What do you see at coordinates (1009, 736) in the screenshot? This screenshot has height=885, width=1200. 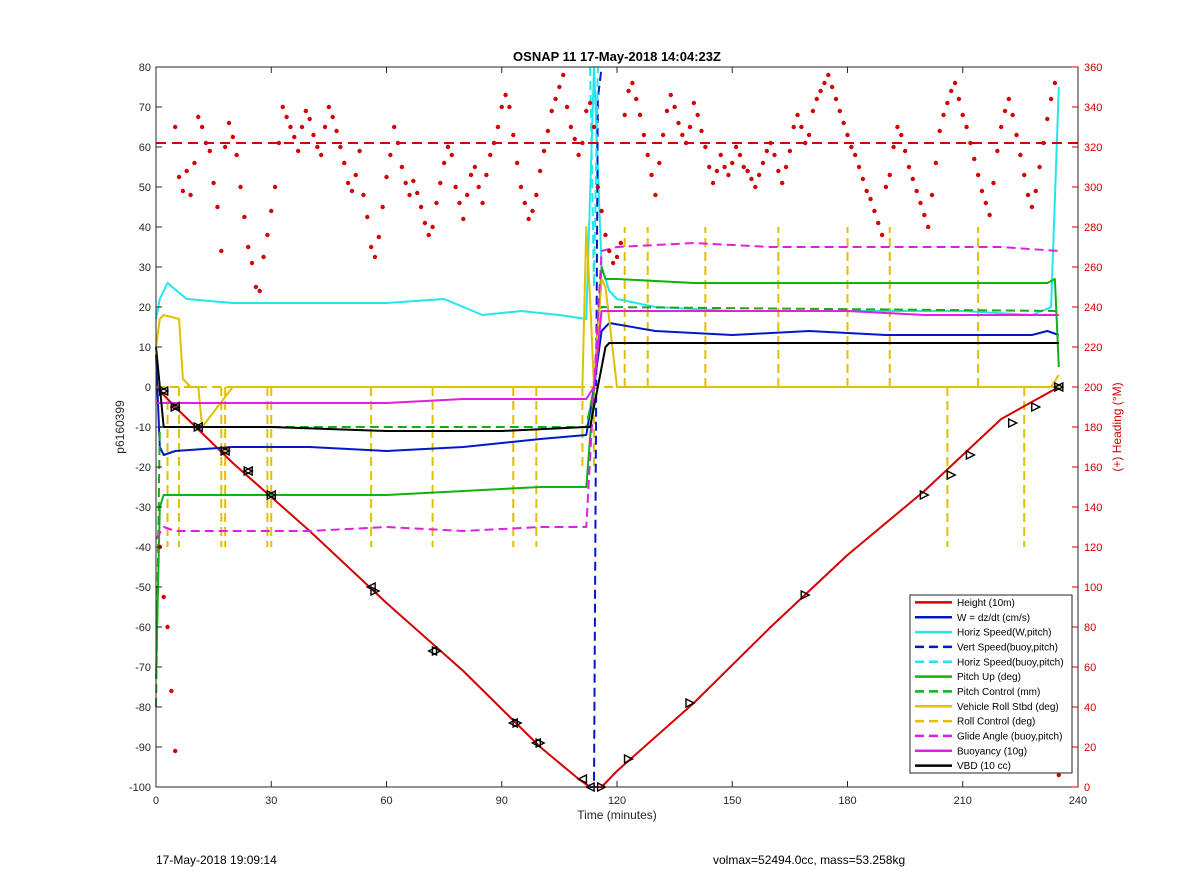 I see `legend-label: Glide Angle (buoy,pitch)` at bounding box center [1009, 736].